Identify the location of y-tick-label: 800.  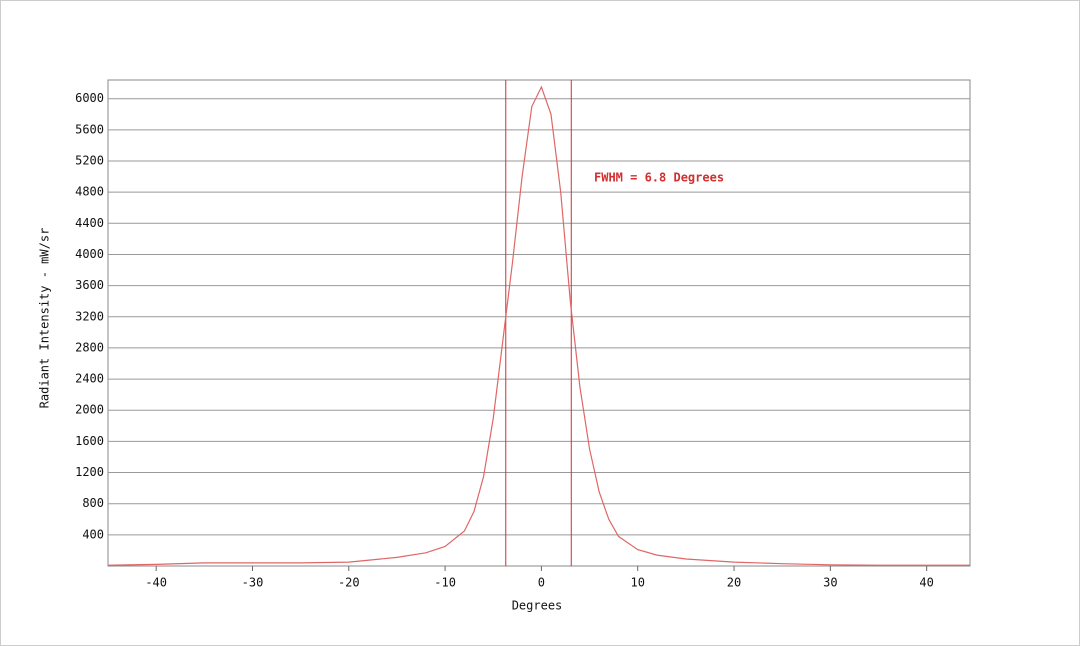
(93, 503).